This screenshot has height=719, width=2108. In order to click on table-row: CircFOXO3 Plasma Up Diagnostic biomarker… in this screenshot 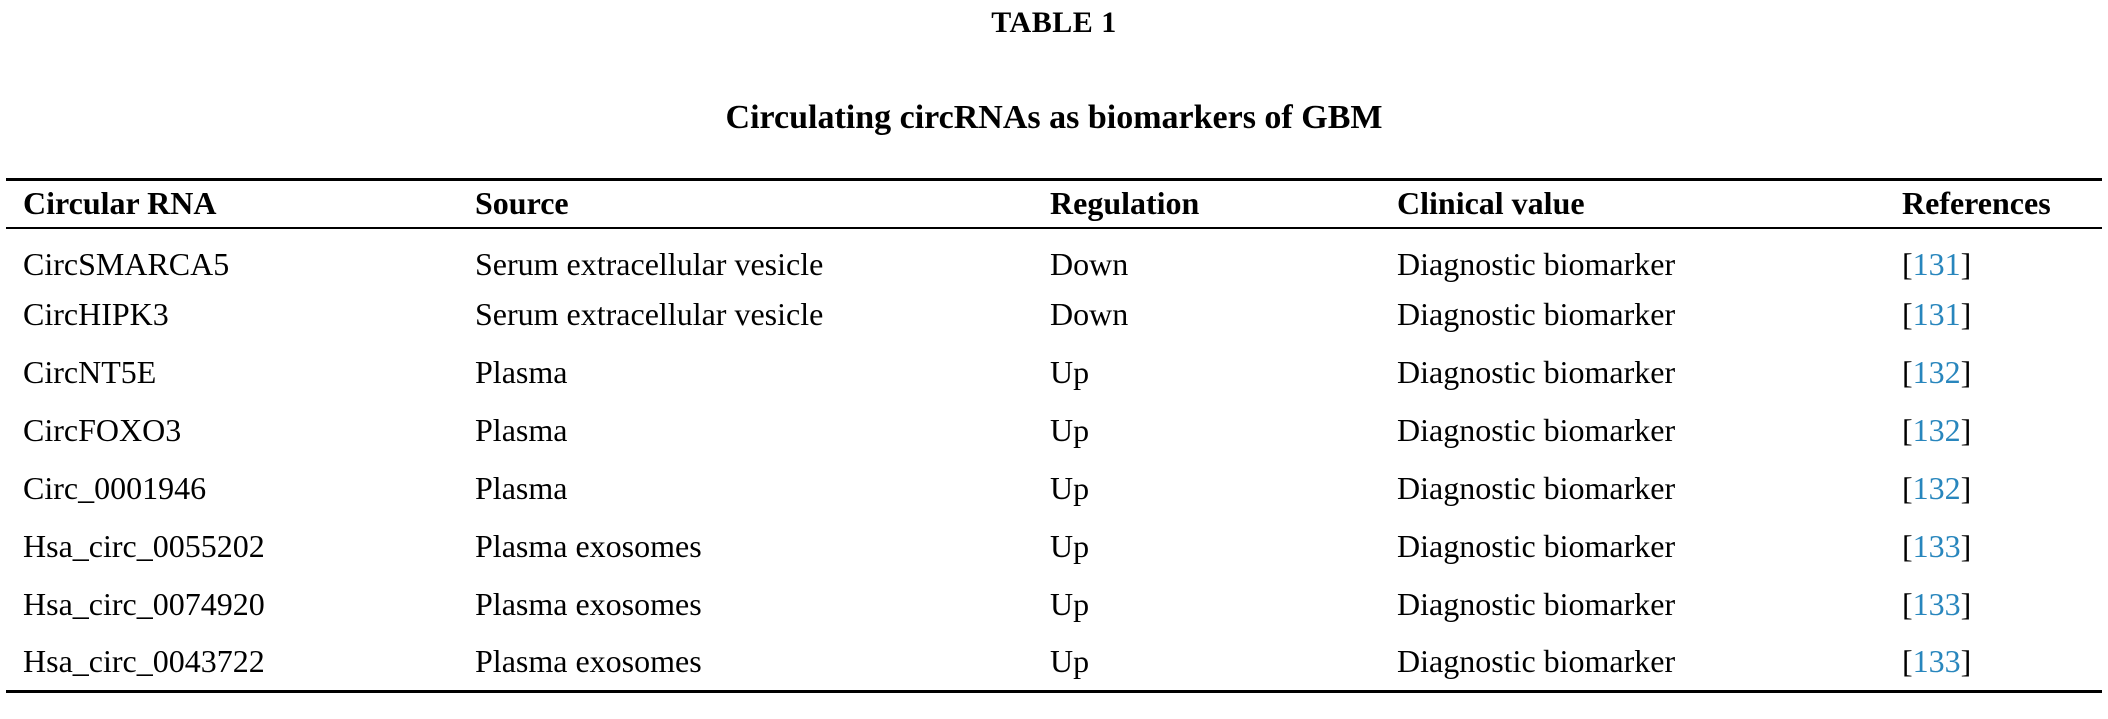, I will do `click(1054, 431)`.